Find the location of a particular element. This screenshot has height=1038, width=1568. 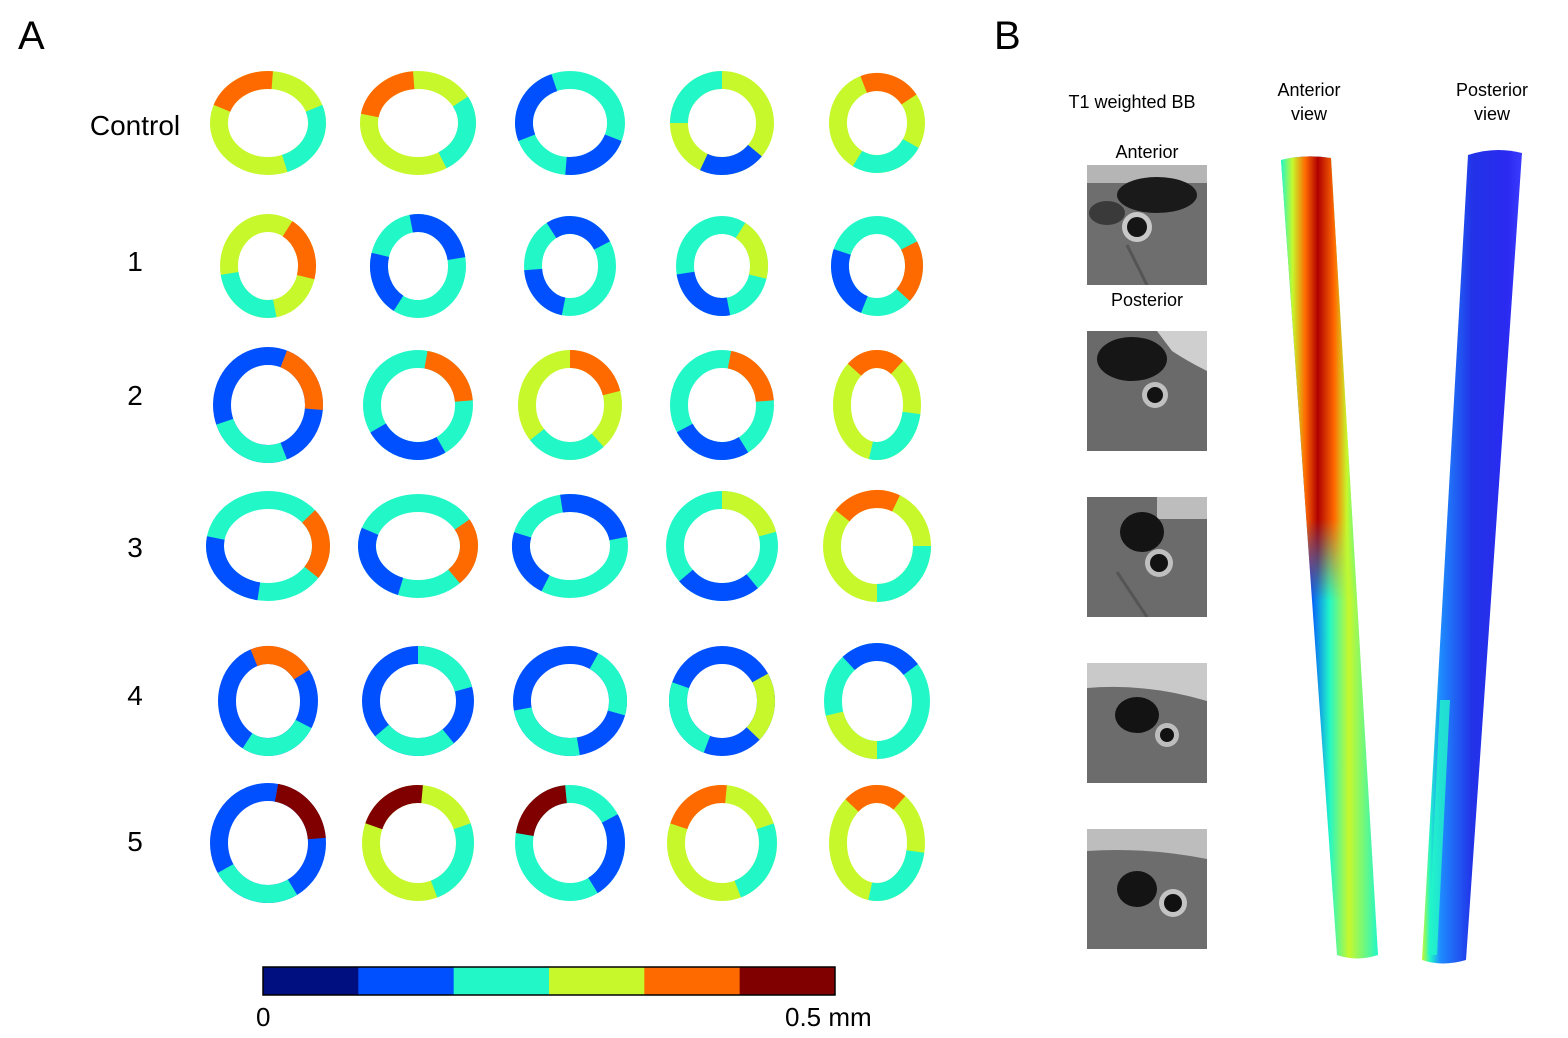

t1-title: T1 weighted BB is located at coordinates (1132, 102).